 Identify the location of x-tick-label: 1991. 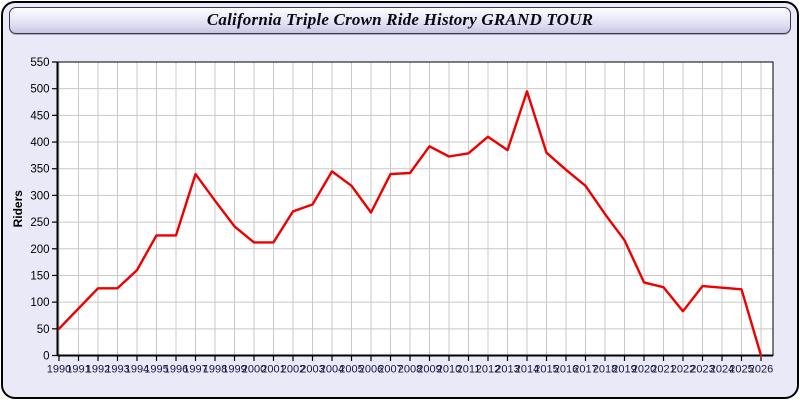
(78, 370).